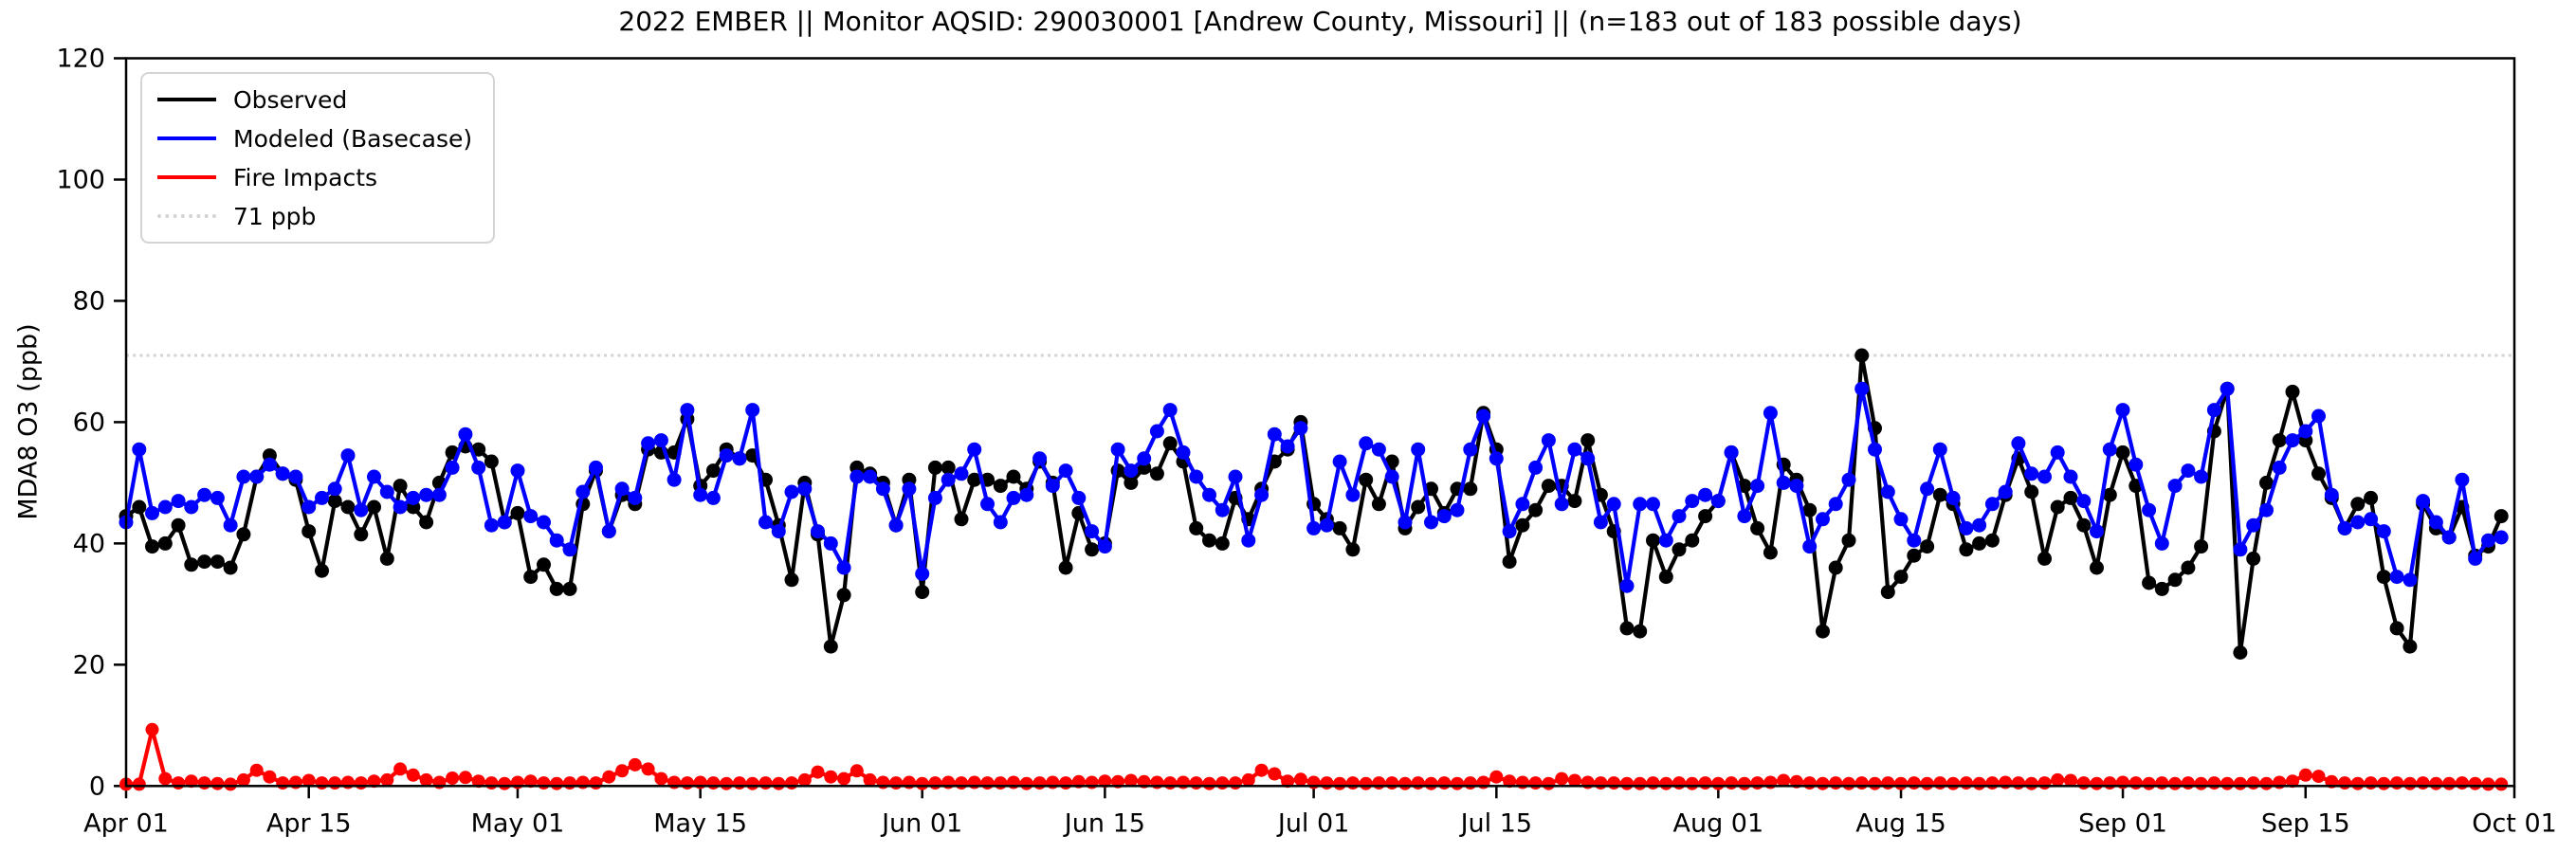 Image resolution: width=2576 pixels, height=853 pixels. What do you see at coordinates (1717, 823) in the screenshot?
I see `x-tick-label: Aug 01` at bounding box center [1717, 823].